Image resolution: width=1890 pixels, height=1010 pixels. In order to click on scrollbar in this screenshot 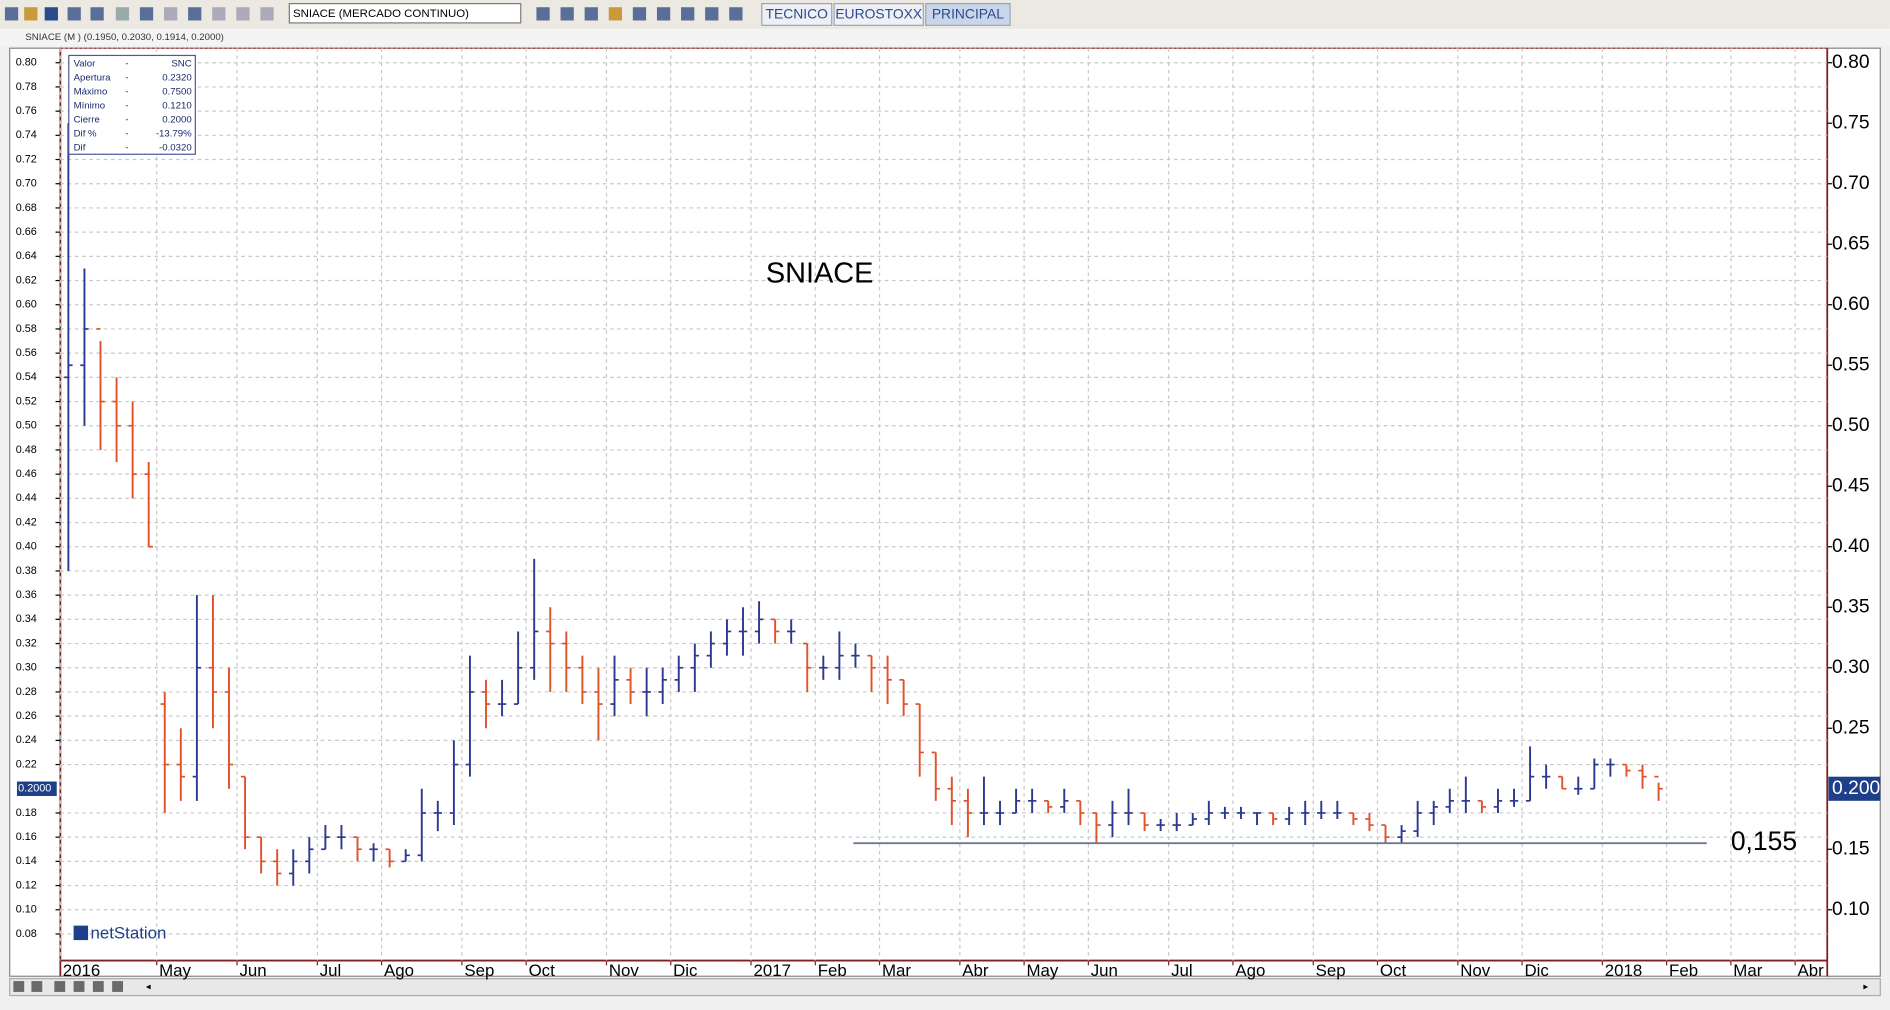, I will do `click(945, 987)`.